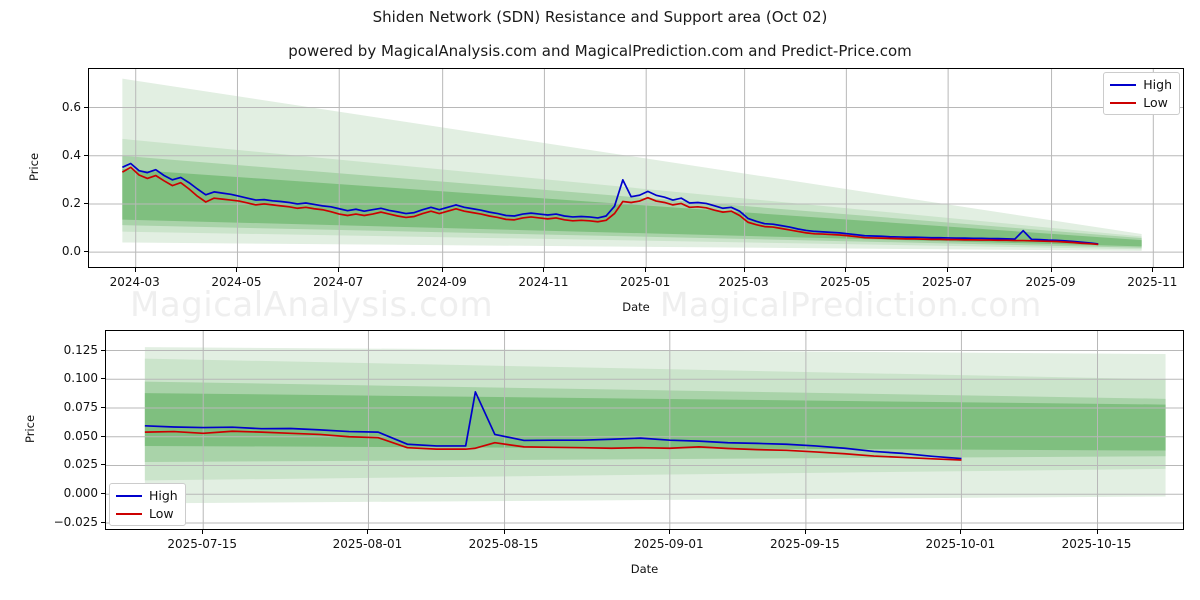 This screenshot has width=1200, height=600. What do you see at coordinates (71, 202) in the screenshot?
I see `y-axis-tick-label: 0.2` at bounding box center [71, 202].